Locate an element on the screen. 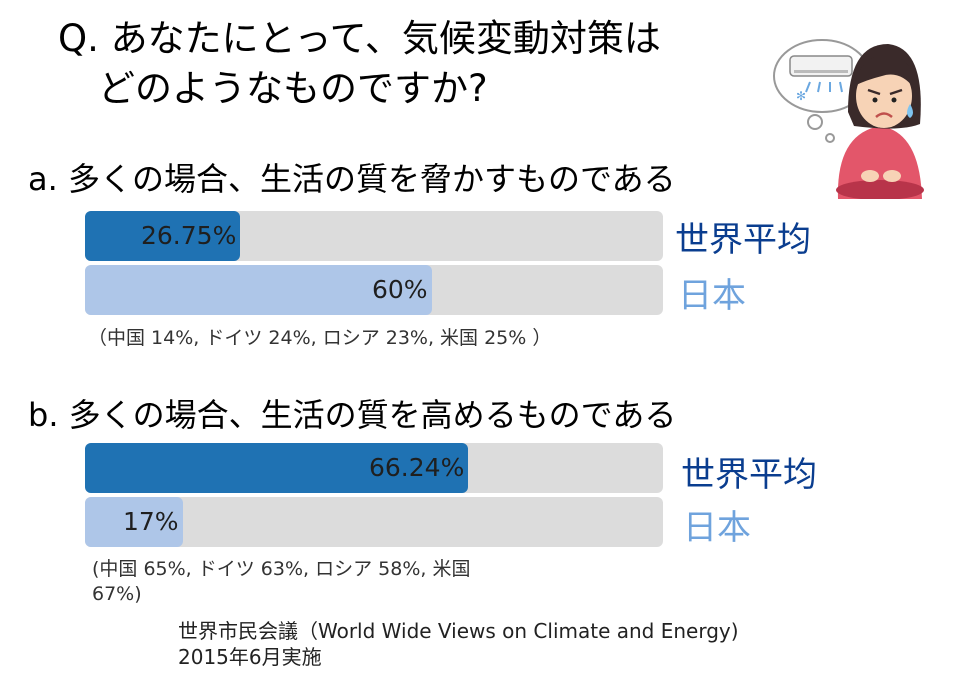 This screenshot has height=695, width=979. bar-track-a-japan: 60% is located at coordinates (374, 290).